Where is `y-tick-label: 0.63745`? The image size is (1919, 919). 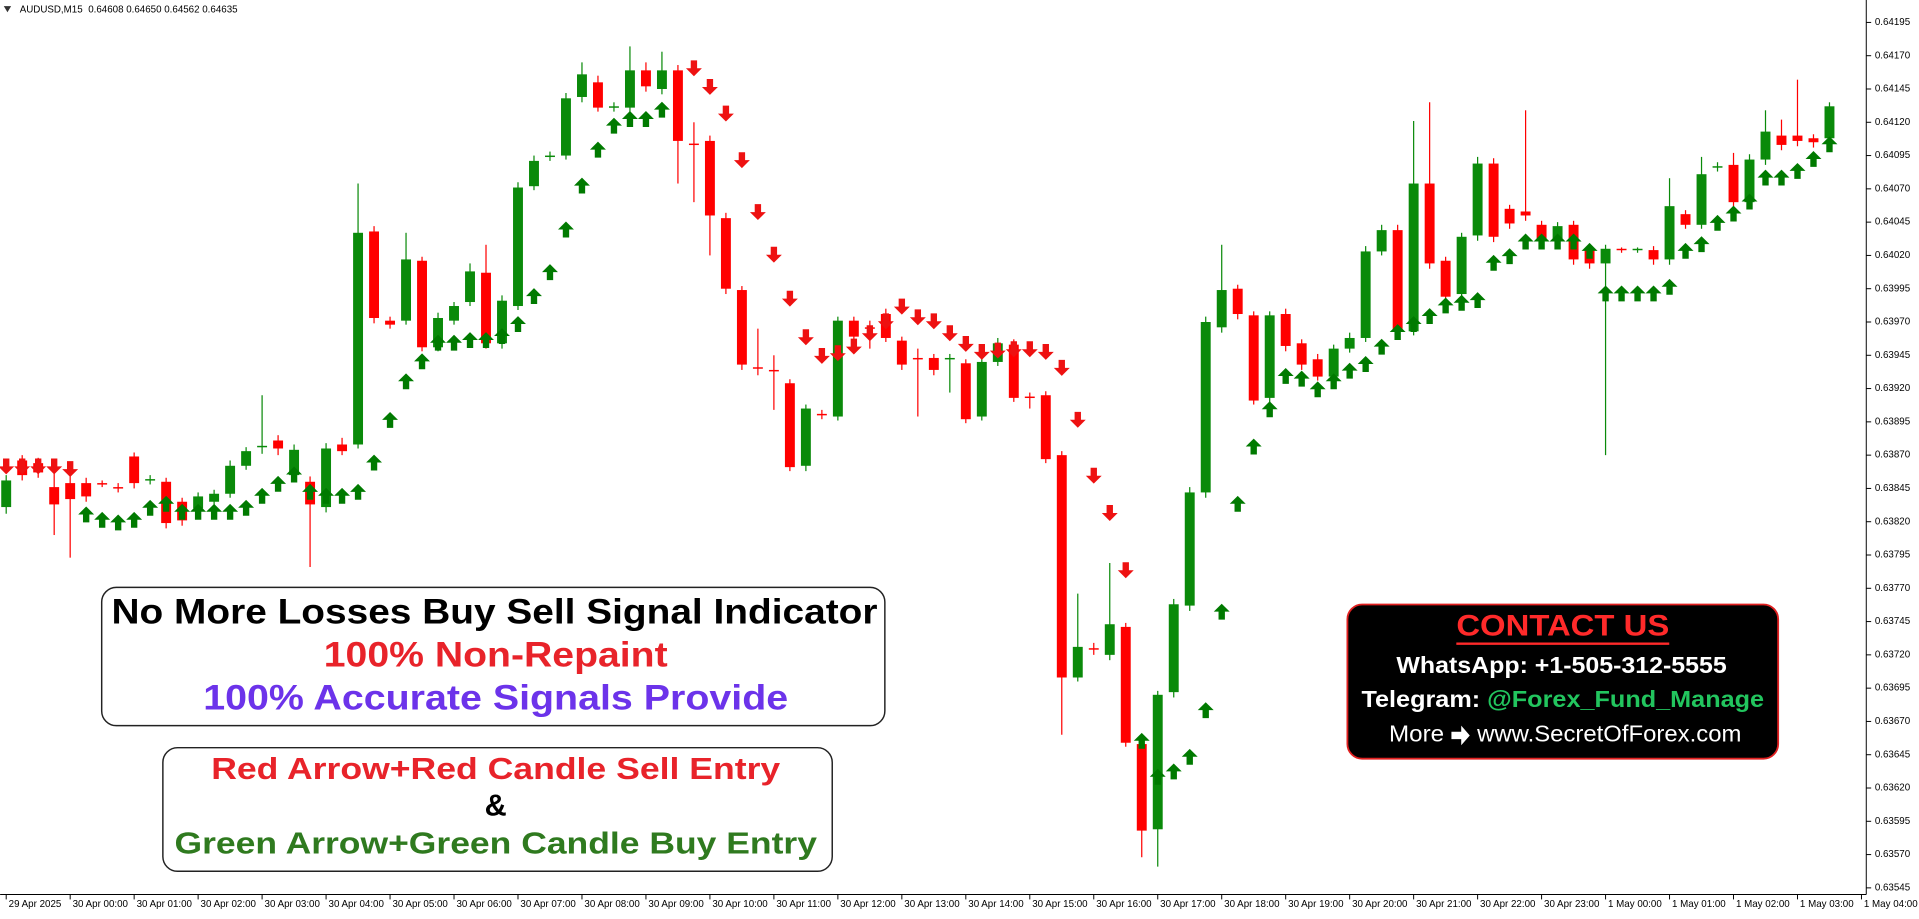 y-tick-label: 0.63745 is located at coordinates (1893, 621).